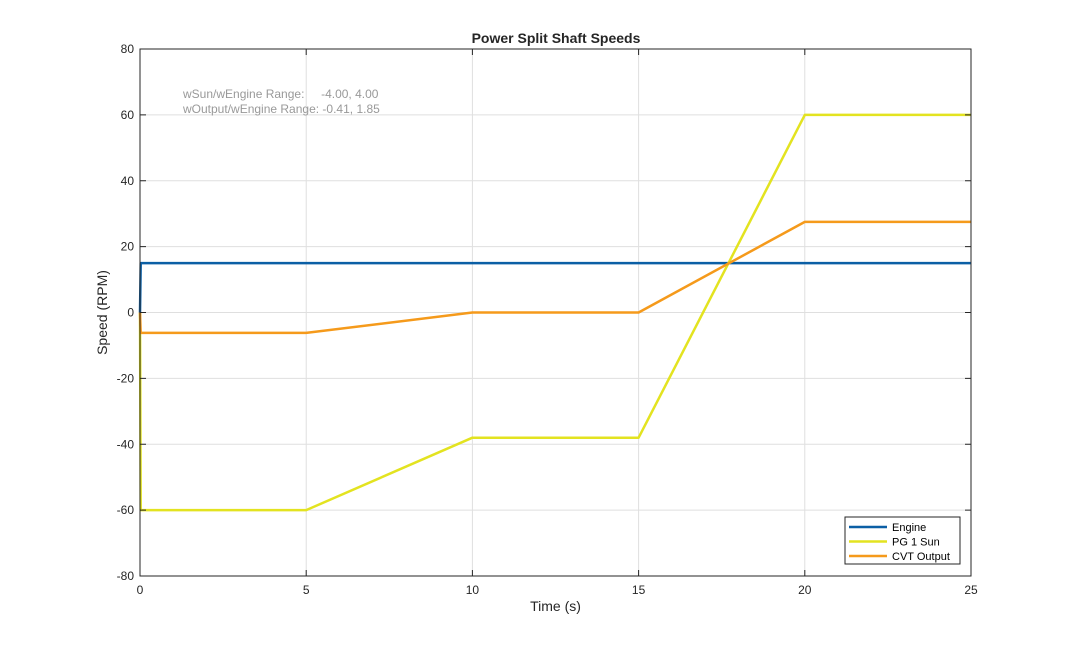 This screenshot has width=1074, height=647. Describe the element at coordinates (909, 528) in the screenshot. I see `legend-label-engine: Engine` at that location.